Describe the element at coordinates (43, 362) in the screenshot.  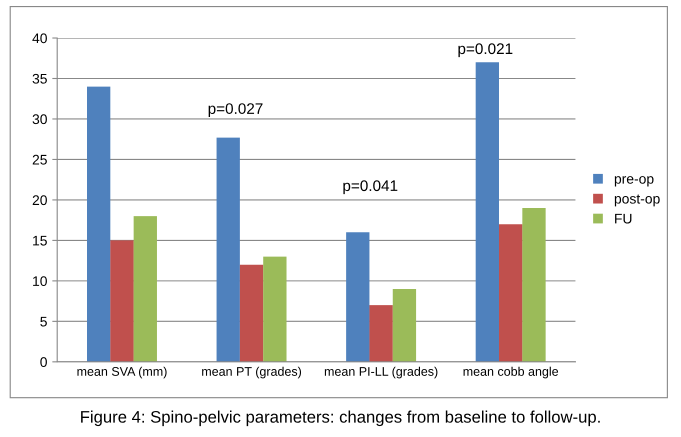
I see `y-tick-label: 0` at that location.